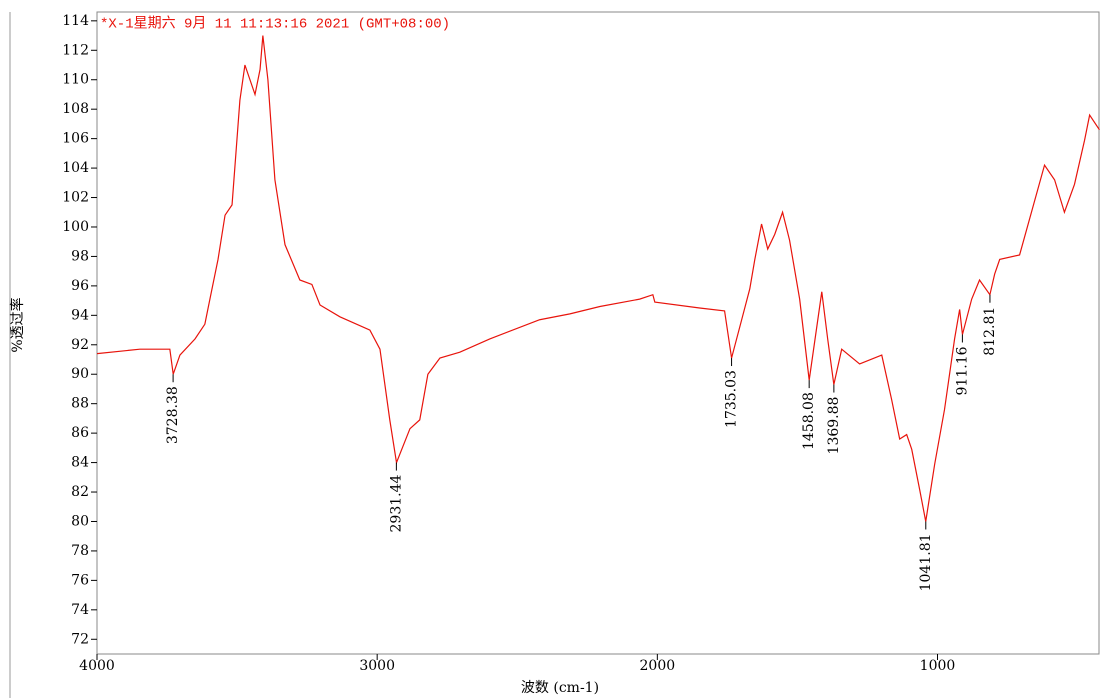  Describe the element at coordinates (80, 610) in the screenshot. I see `y-tick-label: 74` at that location.